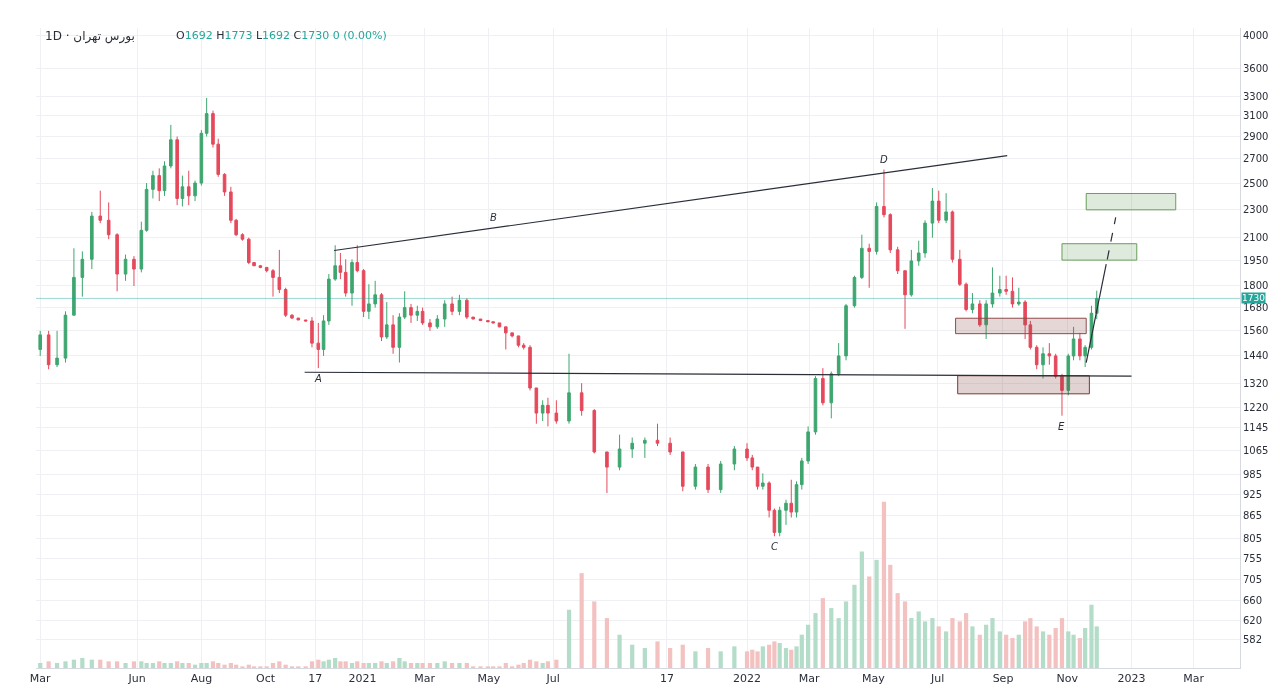  Describe the element at coordinates (1253, 600) in the screenshot. I see `y-tick-label: 660` at that location.